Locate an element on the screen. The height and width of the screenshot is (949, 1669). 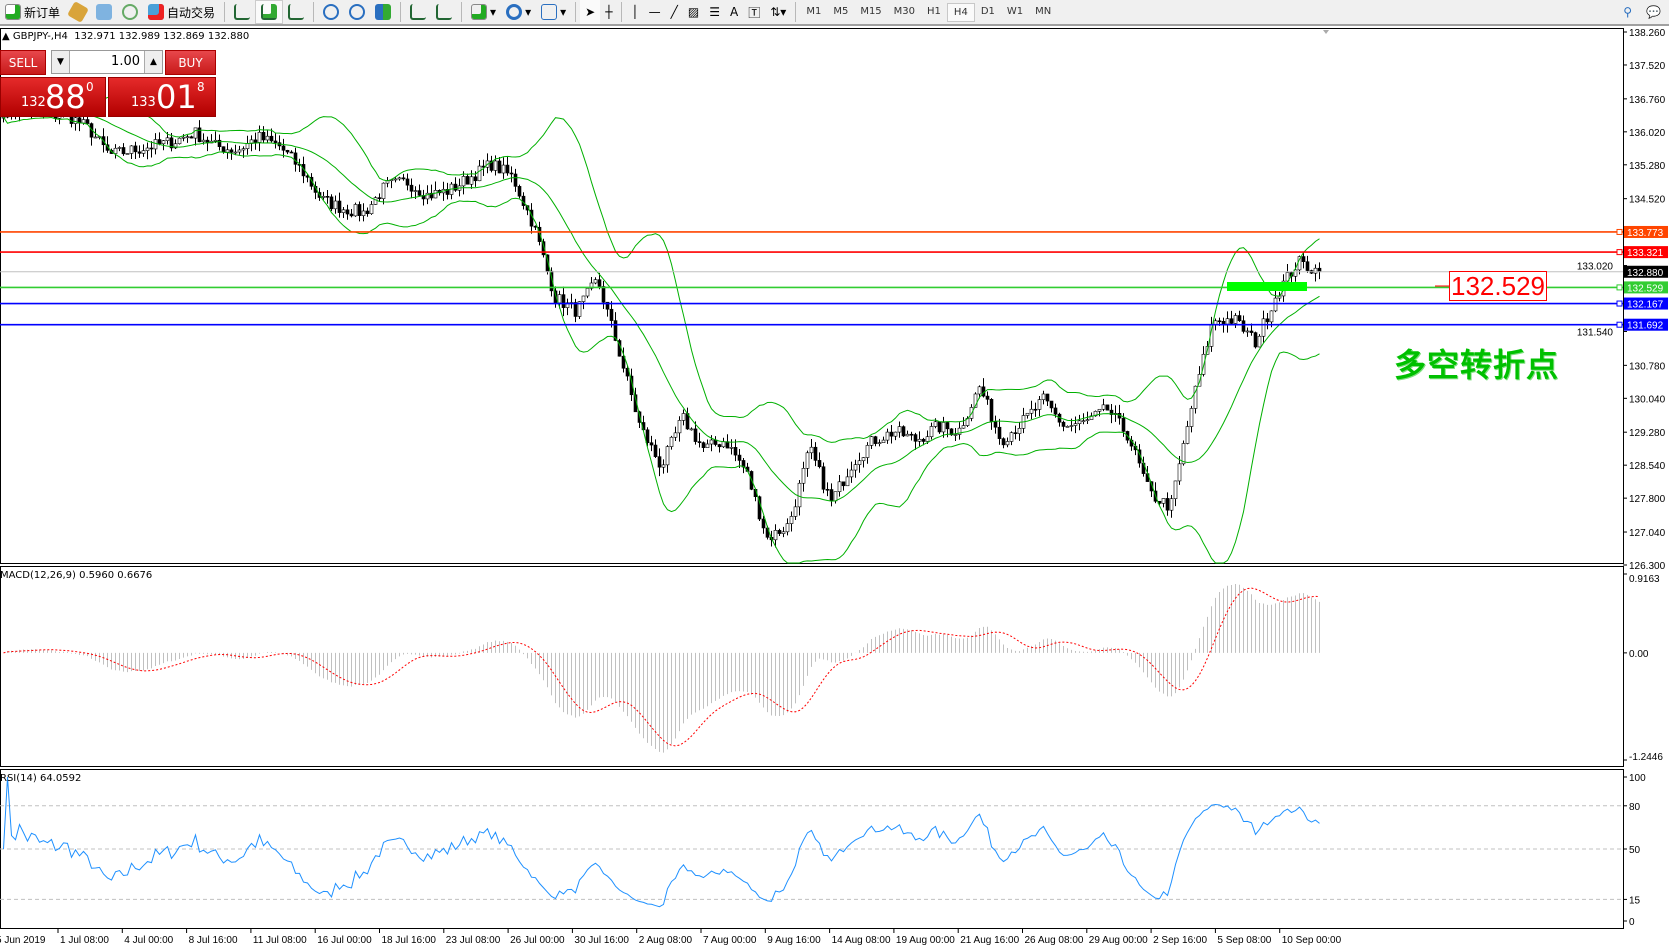
text-label-icon: 🅃 is located at coordinates (754, 12).